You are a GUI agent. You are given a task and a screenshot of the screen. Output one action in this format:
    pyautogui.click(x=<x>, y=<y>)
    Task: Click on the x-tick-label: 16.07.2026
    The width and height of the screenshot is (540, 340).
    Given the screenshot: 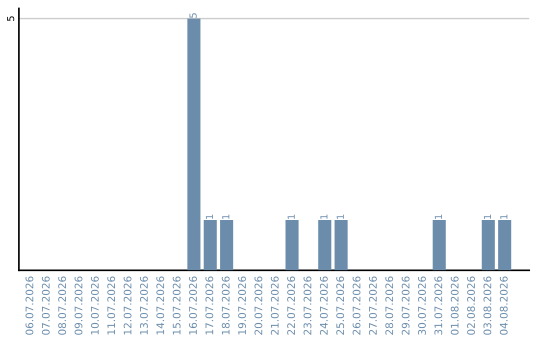 What is the action you would take?
    pyautogui.click(x=193, y=305)
    